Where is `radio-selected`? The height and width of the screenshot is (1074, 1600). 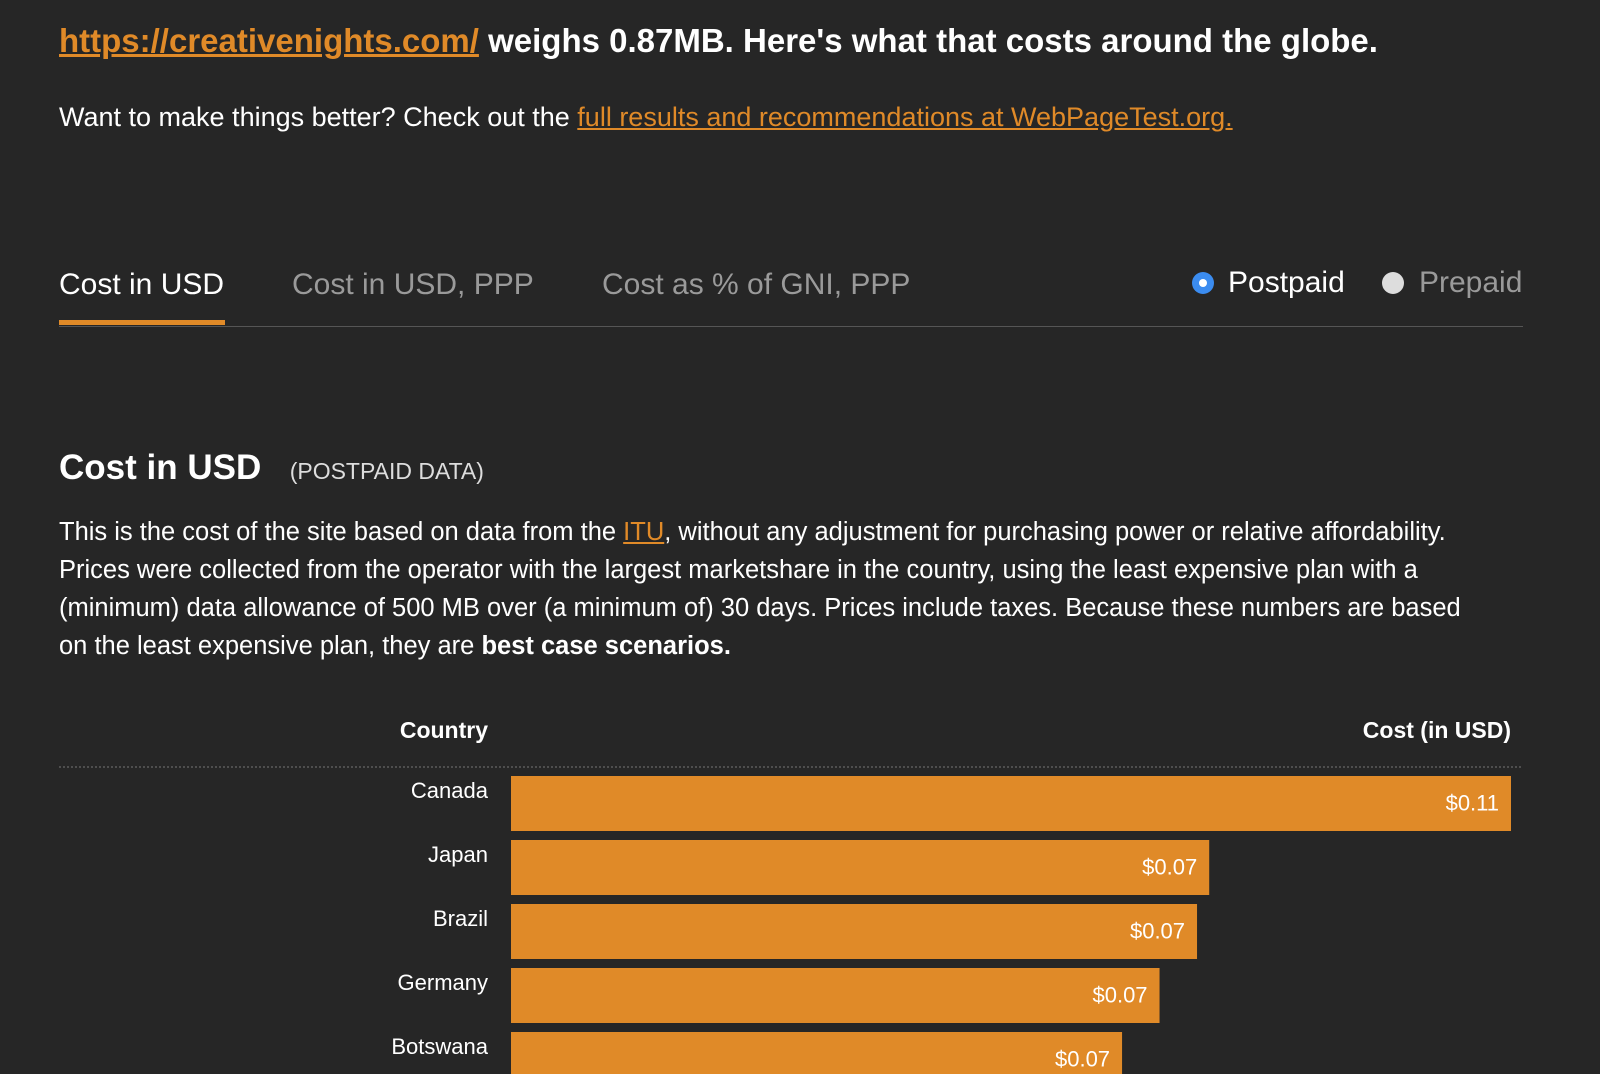 radio-selected is located at coordinates (1203, 283).